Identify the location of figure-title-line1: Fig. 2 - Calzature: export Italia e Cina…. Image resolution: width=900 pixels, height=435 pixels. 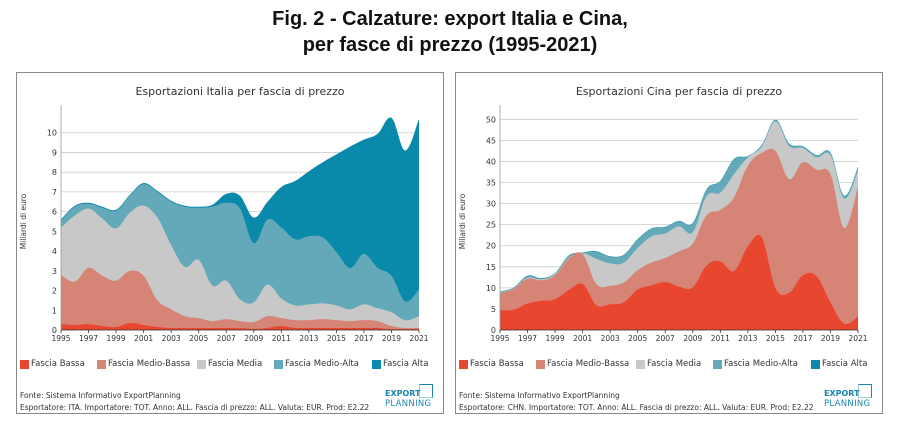
(450, 19).